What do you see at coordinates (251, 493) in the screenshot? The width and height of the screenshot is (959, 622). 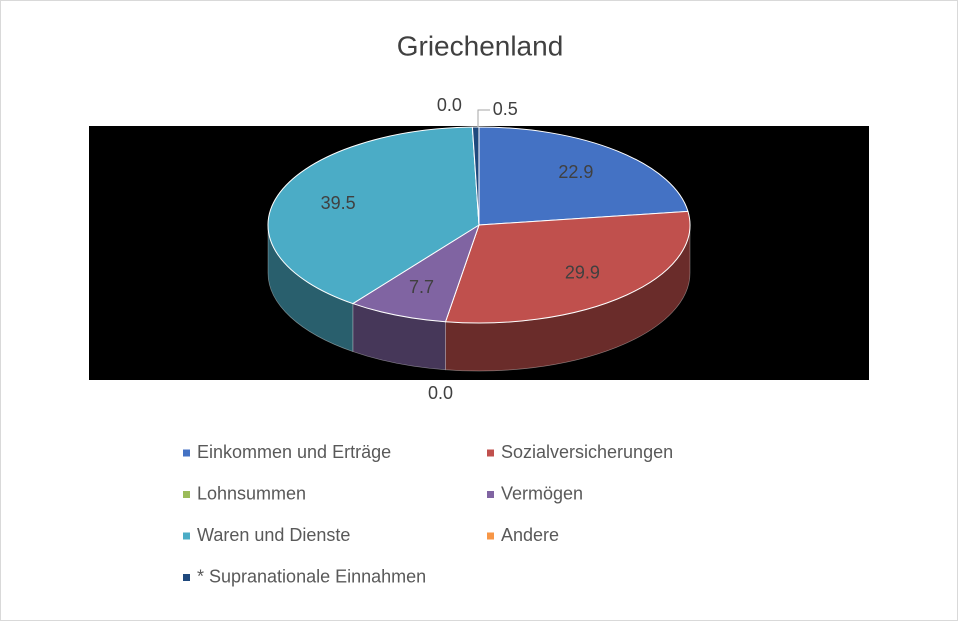 I see `legend-label: Lohnsummen` at bounding box center [251, 493].